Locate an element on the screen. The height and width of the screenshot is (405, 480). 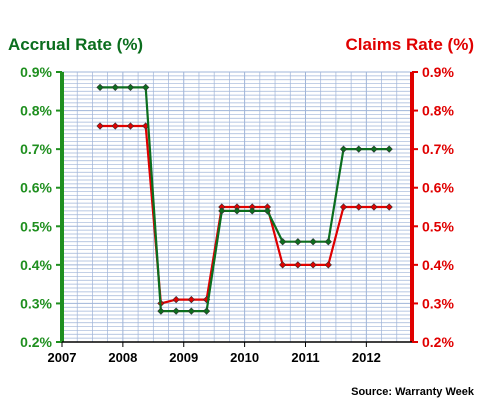
x-tick-label: 2012 is located at coordinates (366, 357).